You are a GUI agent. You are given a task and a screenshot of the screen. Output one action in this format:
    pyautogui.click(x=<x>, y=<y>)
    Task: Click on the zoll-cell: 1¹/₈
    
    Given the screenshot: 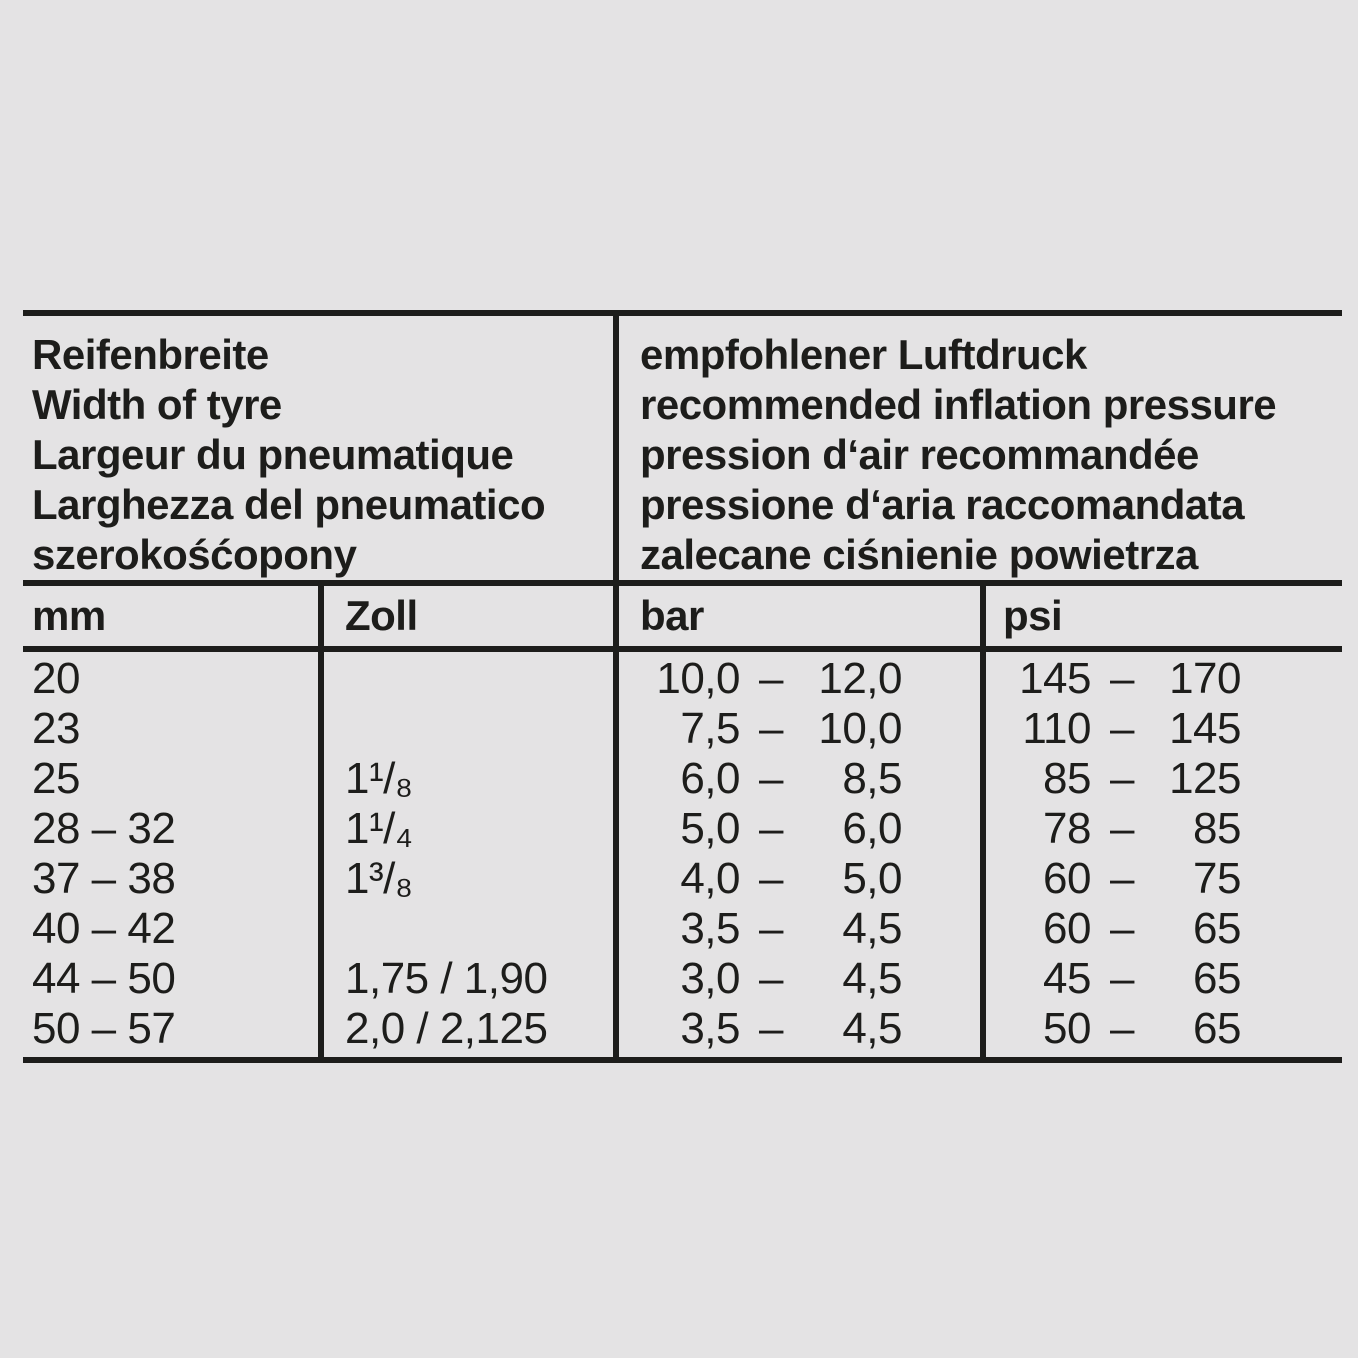 What is the action you would take?
    pyautogui.click(x=379, y=778)
    